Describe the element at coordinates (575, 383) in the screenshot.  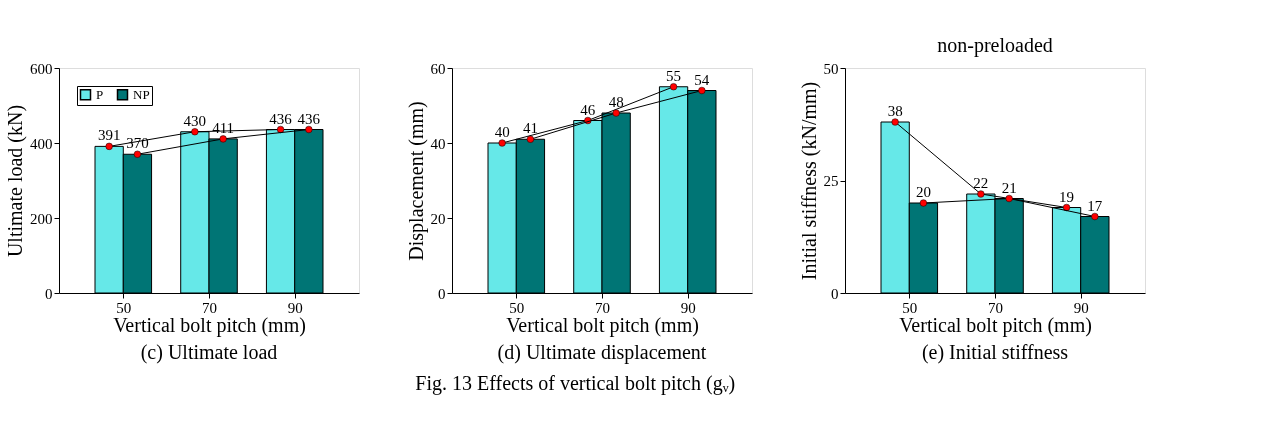
I see `caption: Fig. 13 Effects of vertical bolt pitch (gᵥ)` at that location.